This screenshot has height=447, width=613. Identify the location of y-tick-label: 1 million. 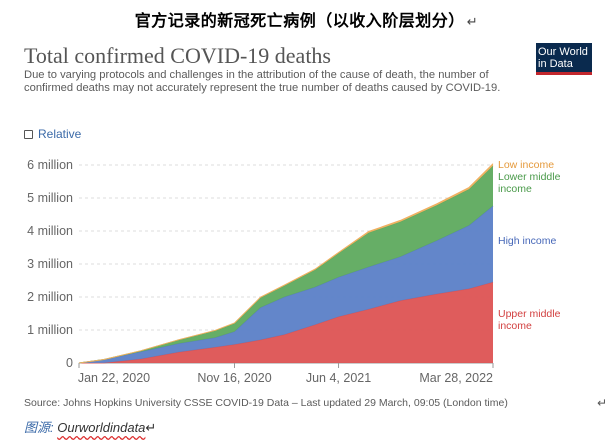
(50, 330).